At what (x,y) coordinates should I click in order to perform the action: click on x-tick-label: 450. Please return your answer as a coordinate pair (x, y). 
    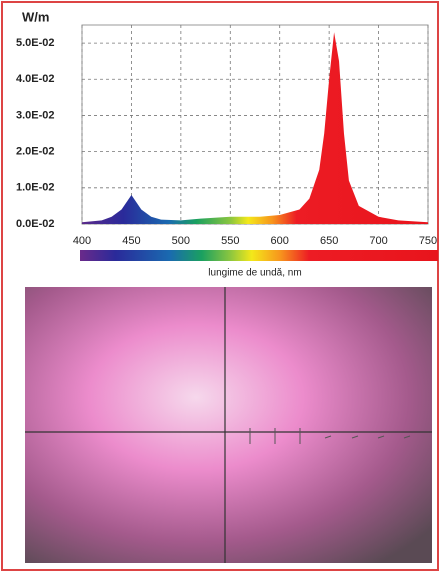
    Looking at the image, I should click on (131, 241).